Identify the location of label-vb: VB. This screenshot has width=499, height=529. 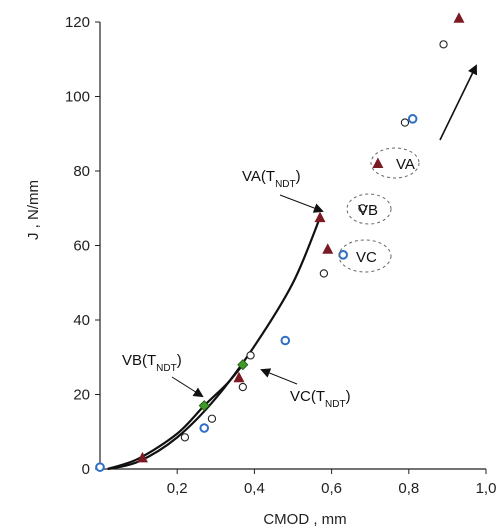
(368, 210).